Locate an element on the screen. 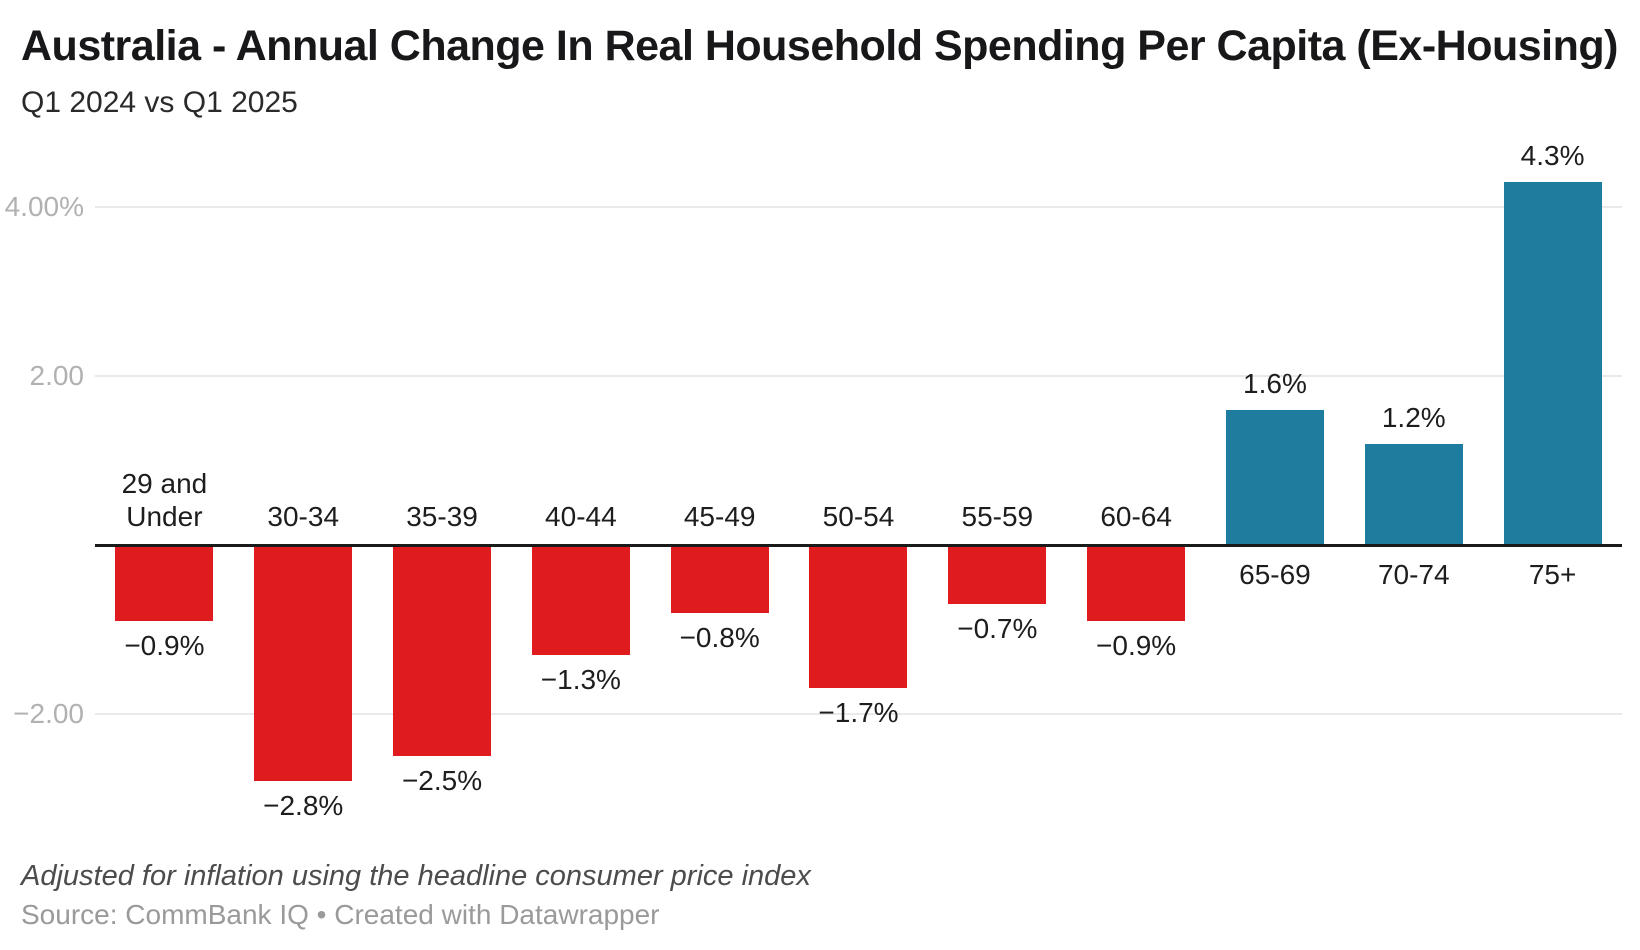 Image resolution: width=1640 pixels, height=950 pixels. y-axis-tick-label: −2.00 is located at coordinates (48, 713).